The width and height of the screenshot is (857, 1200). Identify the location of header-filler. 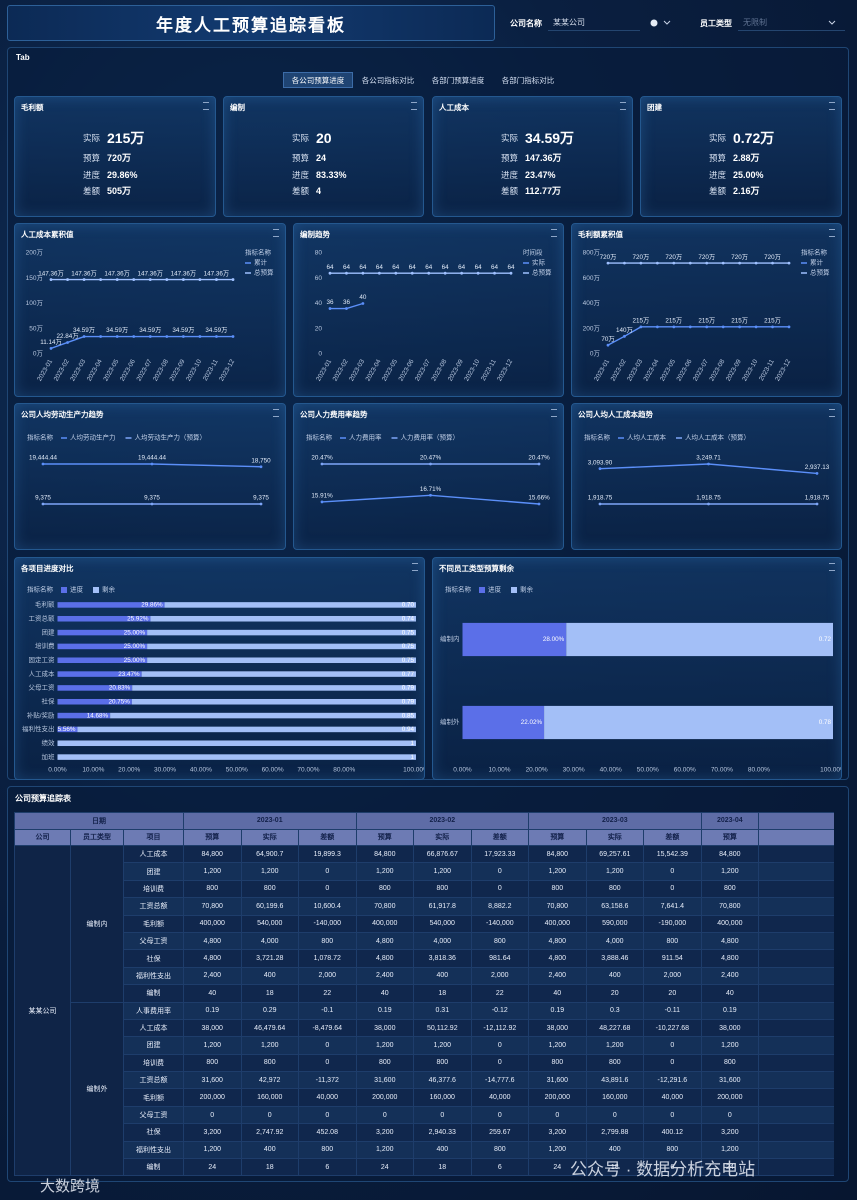
(796, 821).